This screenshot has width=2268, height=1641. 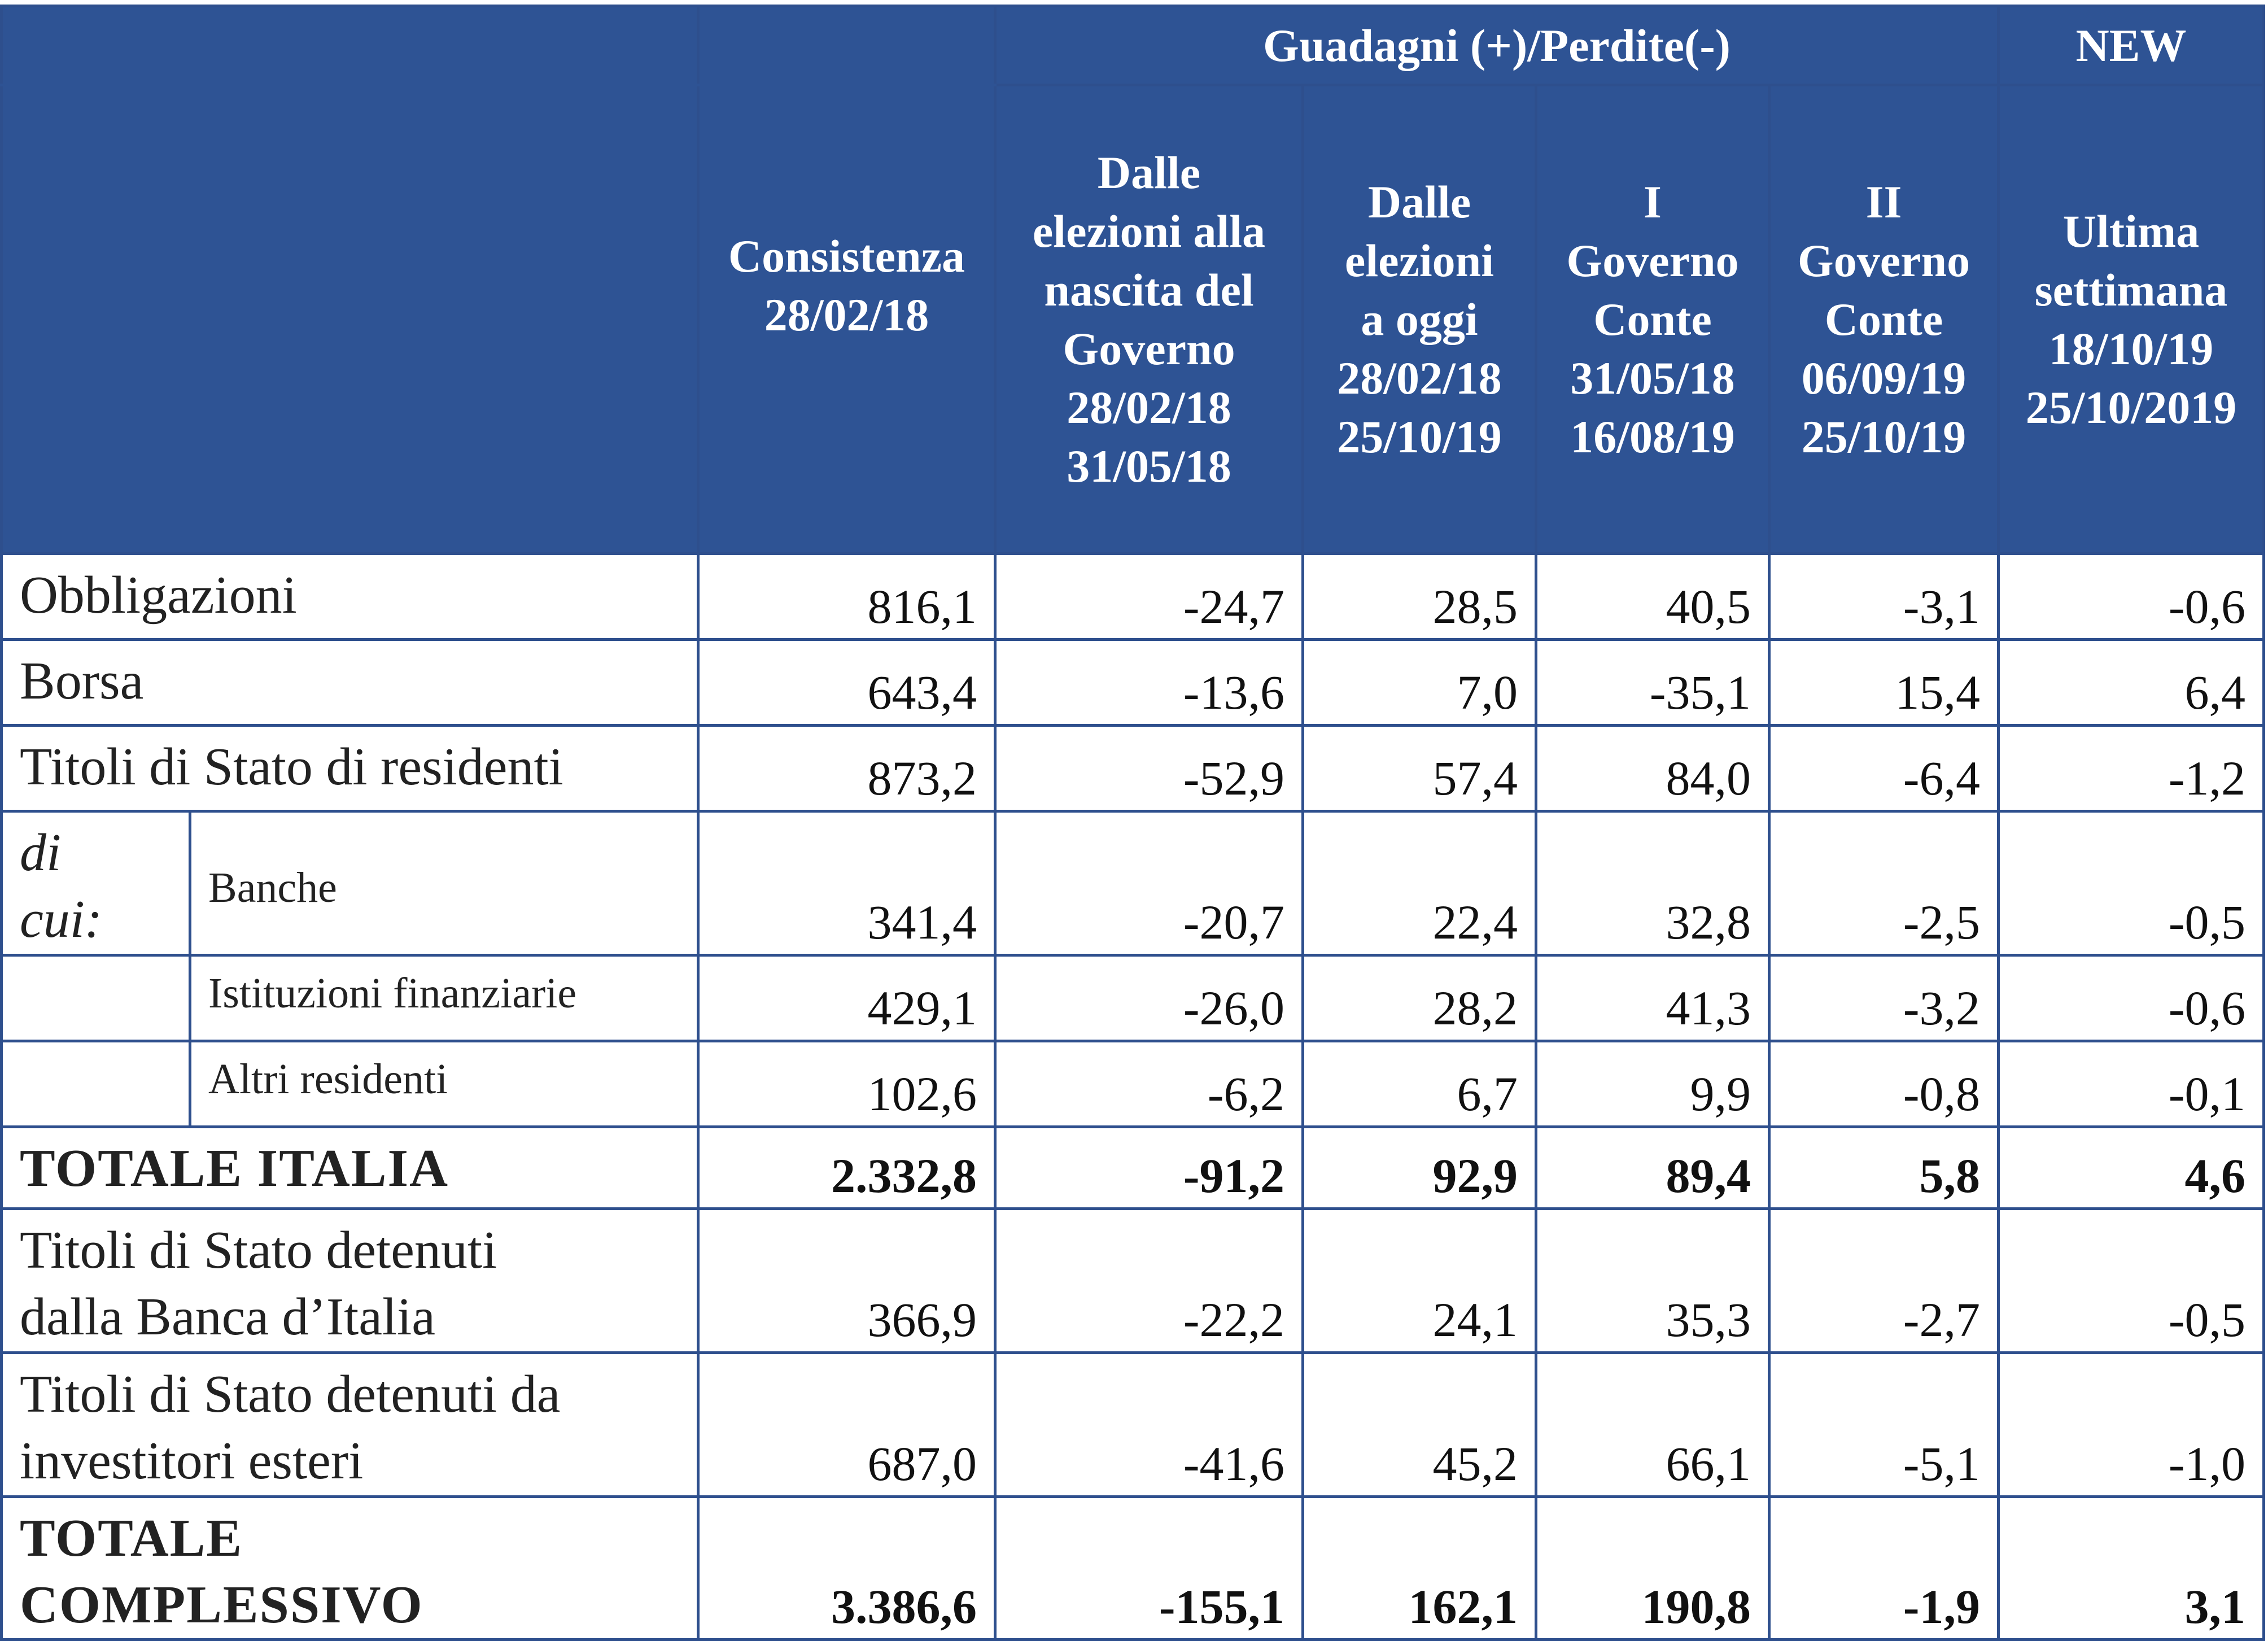 What do you see at coordinates (847, 596) in the screenshot?
I see `cell-value: 816,1` at bounding box center [847, 596].